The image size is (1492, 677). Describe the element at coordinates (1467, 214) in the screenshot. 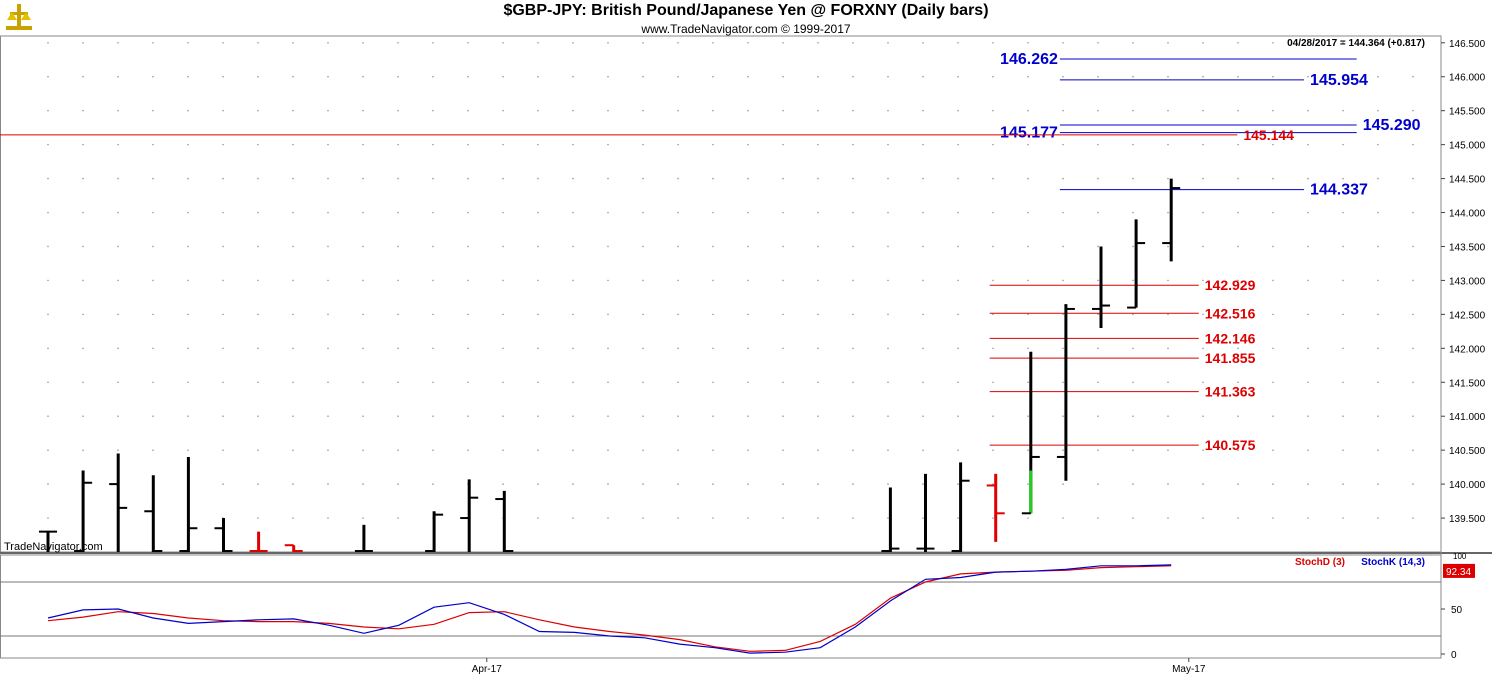

I see `y-tick-label: 144.000` at that location.